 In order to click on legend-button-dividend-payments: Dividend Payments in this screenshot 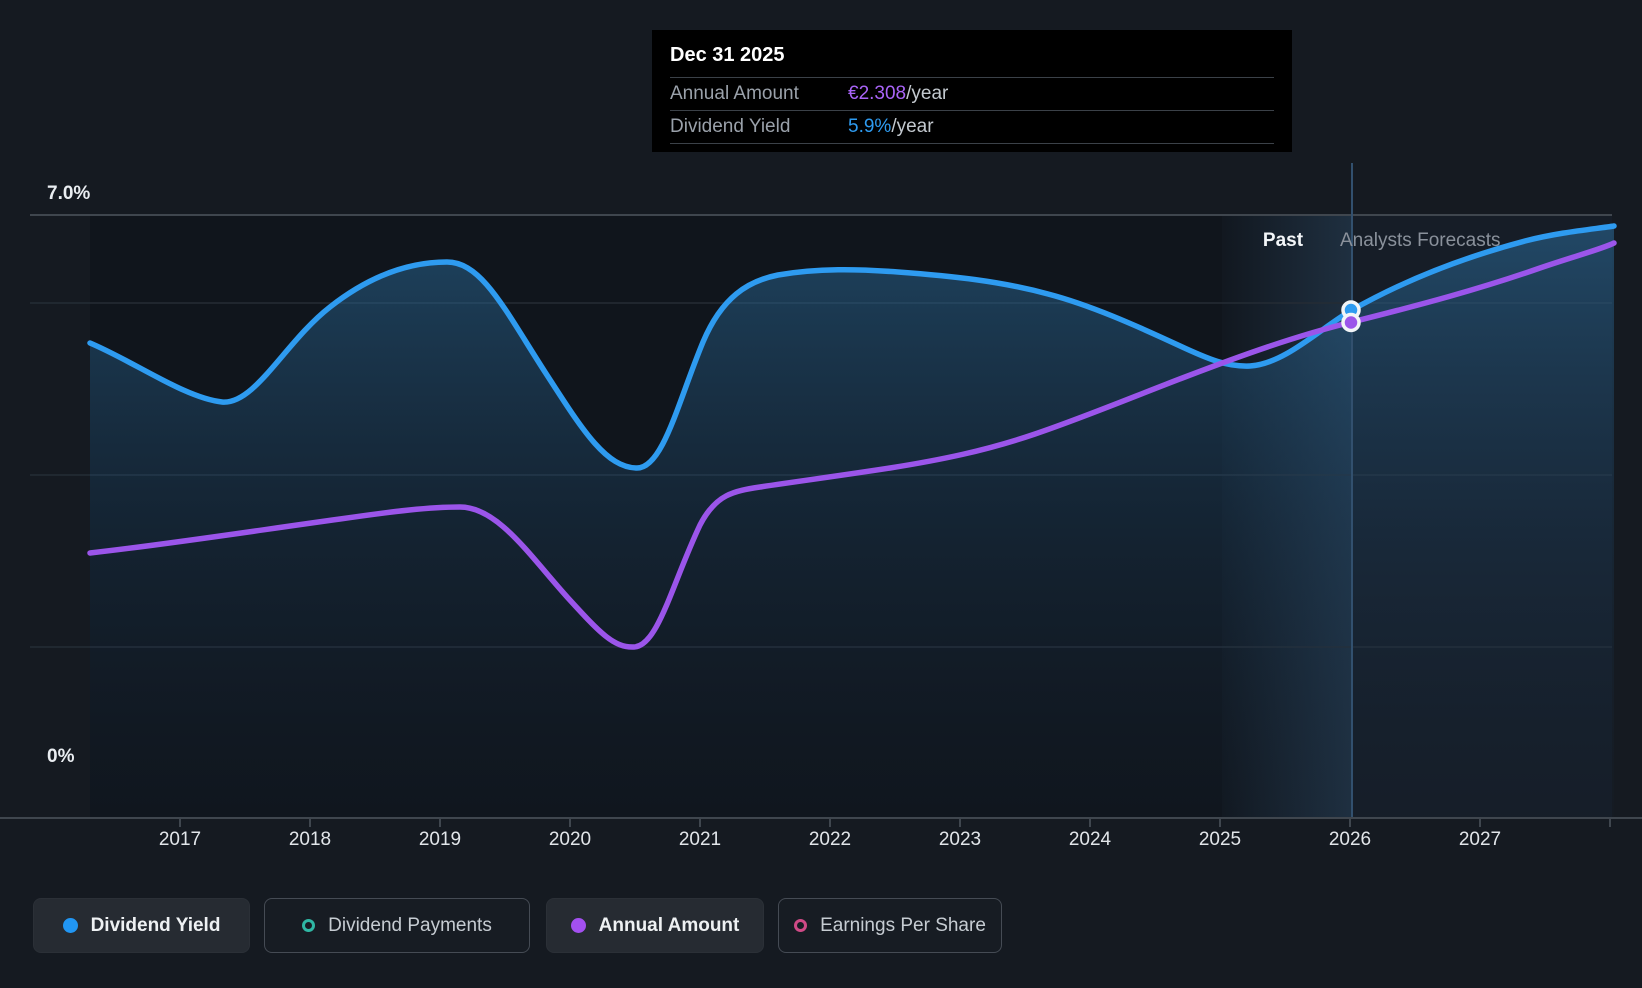, I will do `click(397, 925)`.